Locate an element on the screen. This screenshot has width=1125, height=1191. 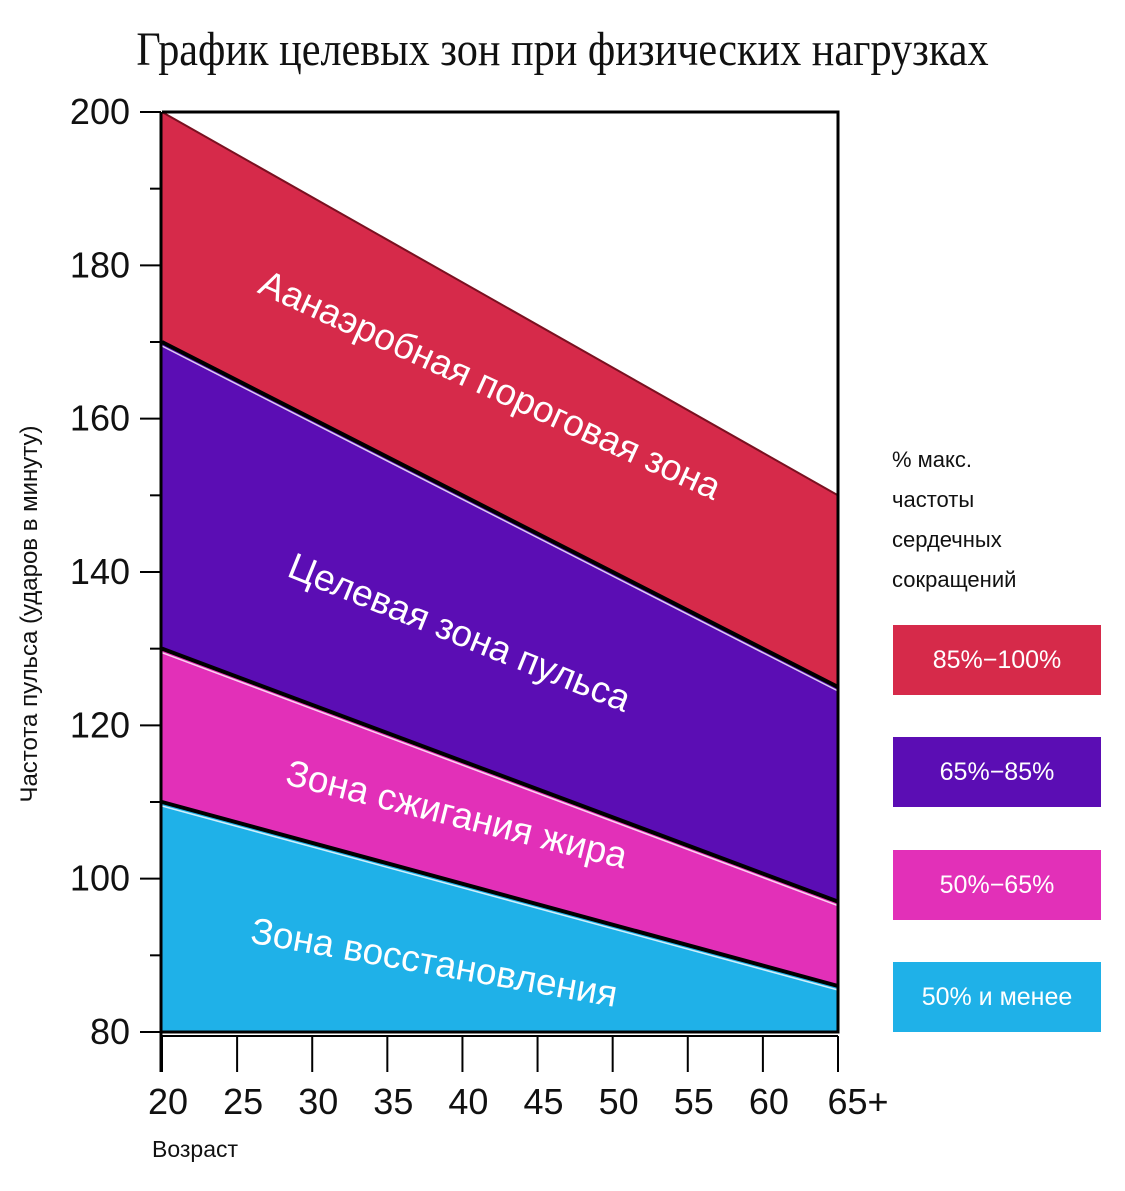
legend-item-target: 65%−85% is located at coordinates (997, 772).